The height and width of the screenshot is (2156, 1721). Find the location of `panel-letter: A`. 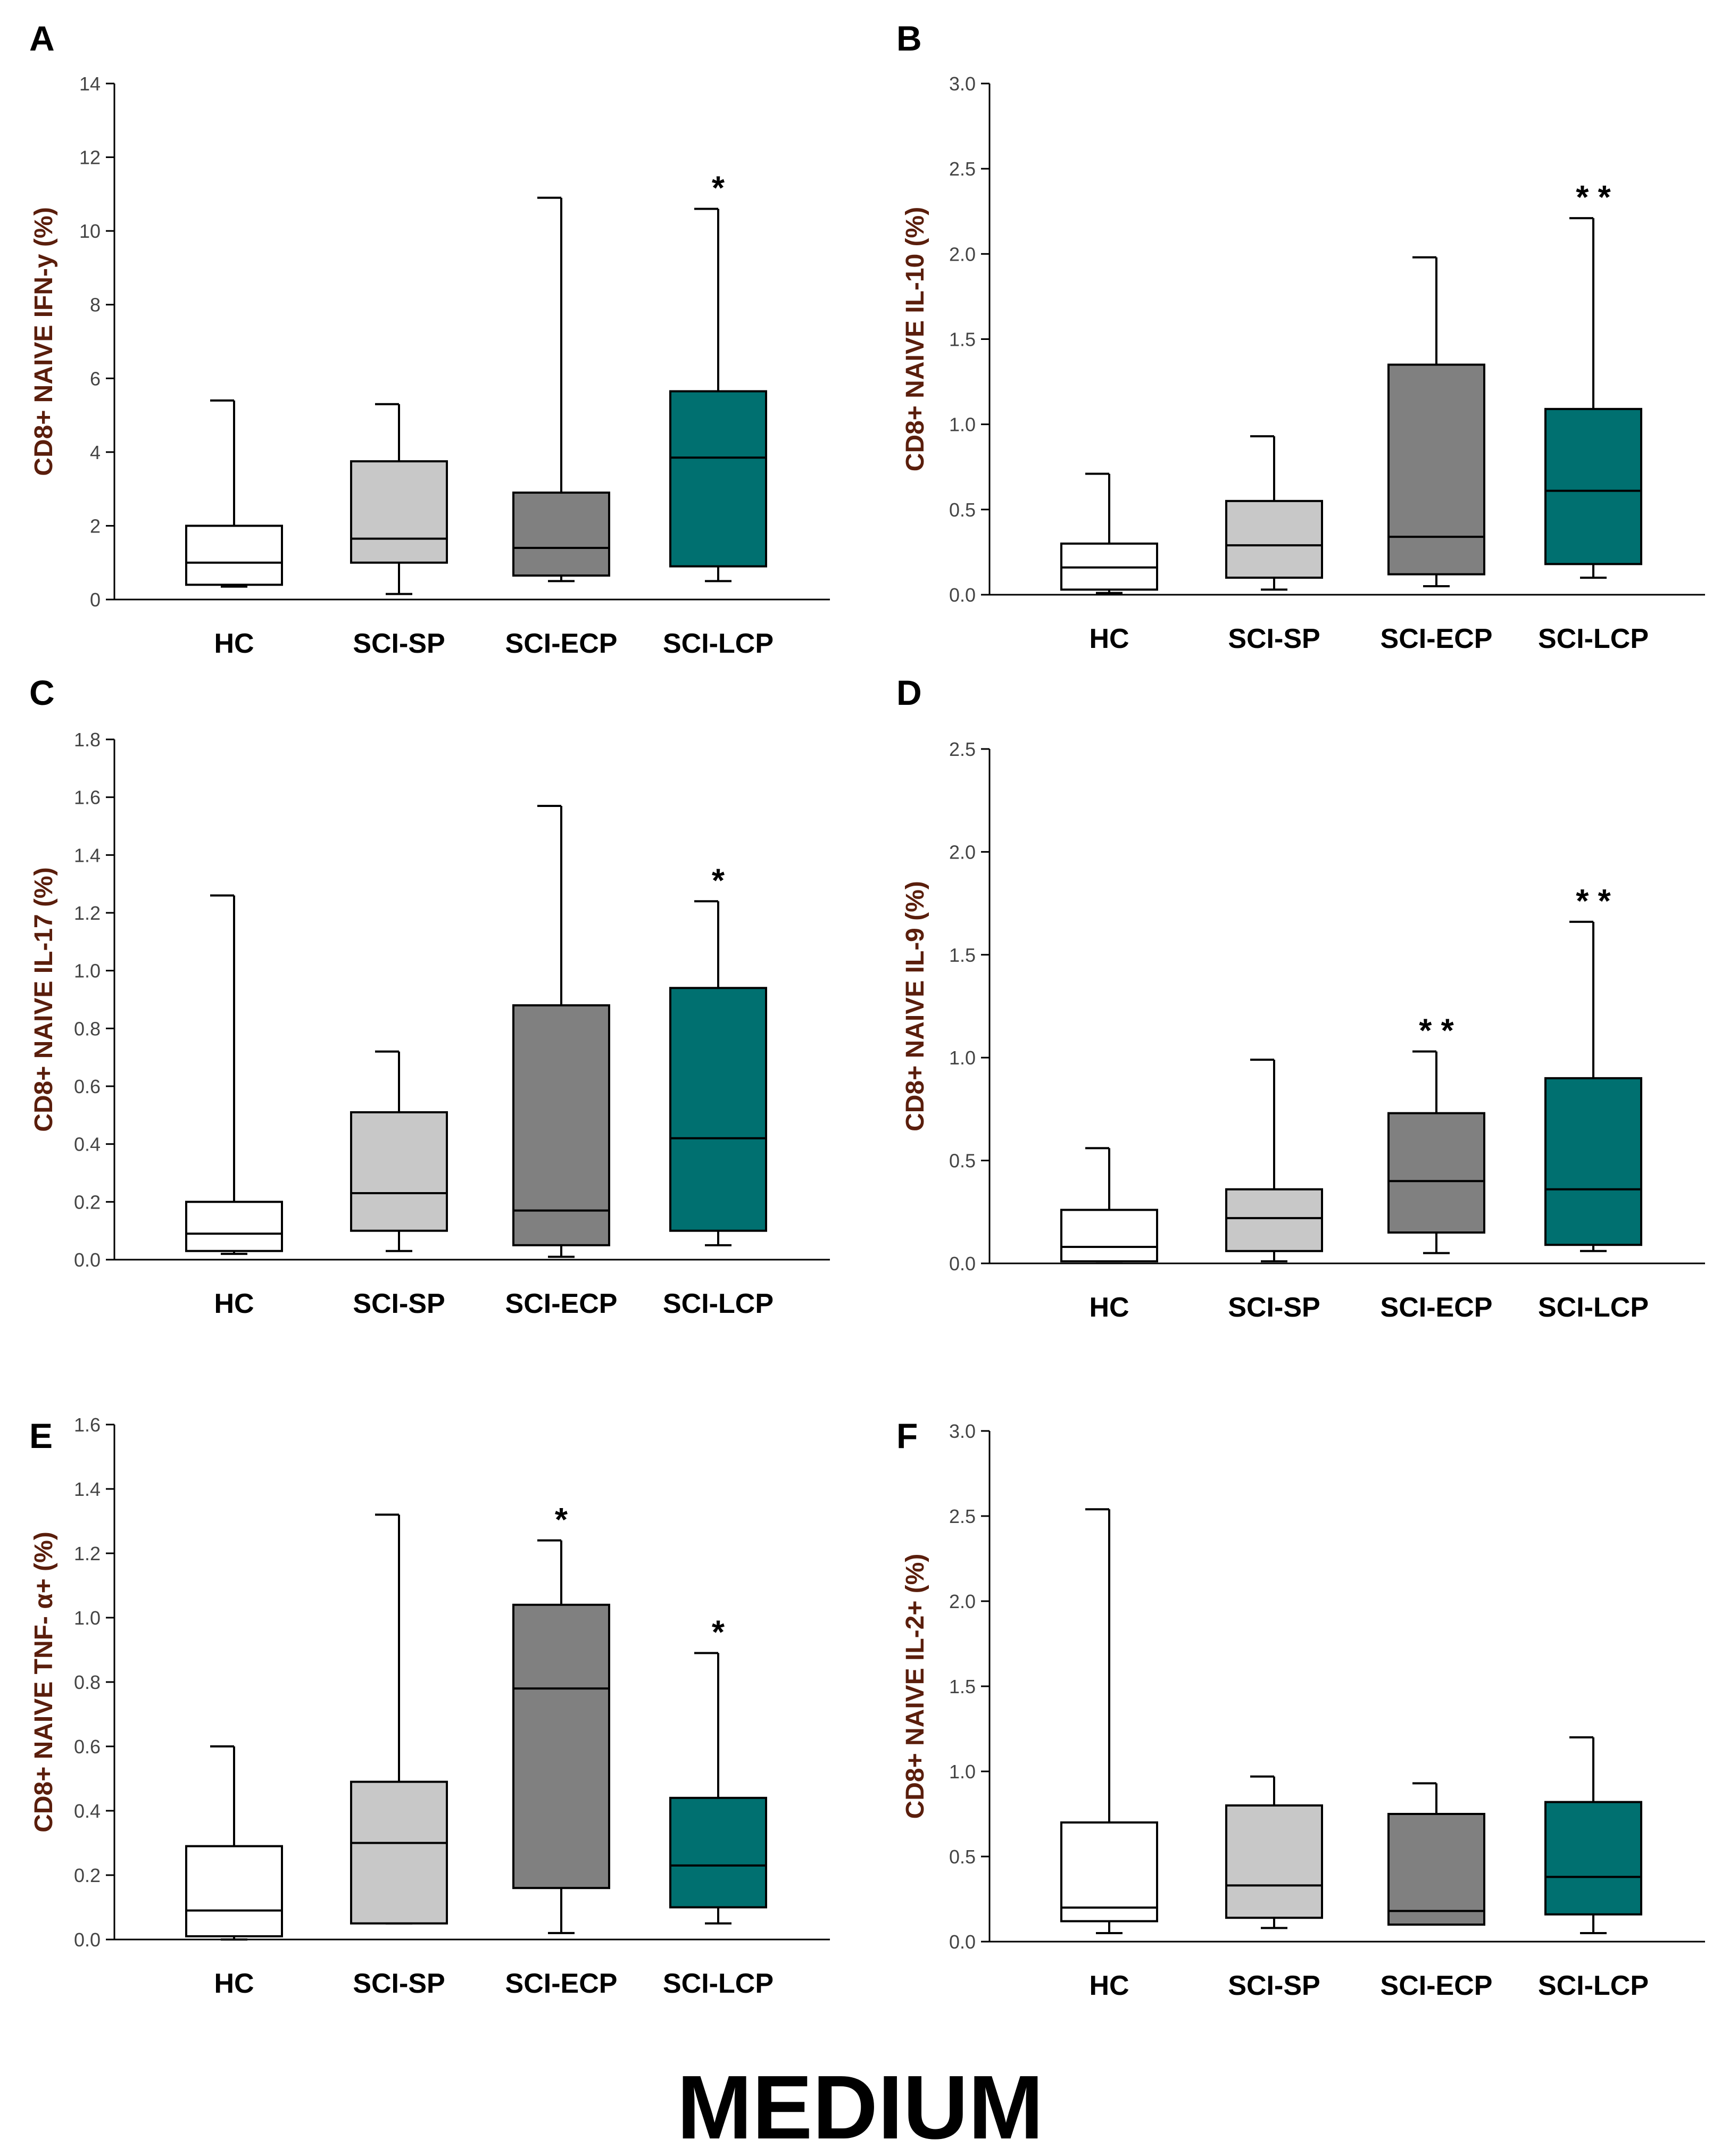

panel-letter: A is located at coordinates (42, 38).